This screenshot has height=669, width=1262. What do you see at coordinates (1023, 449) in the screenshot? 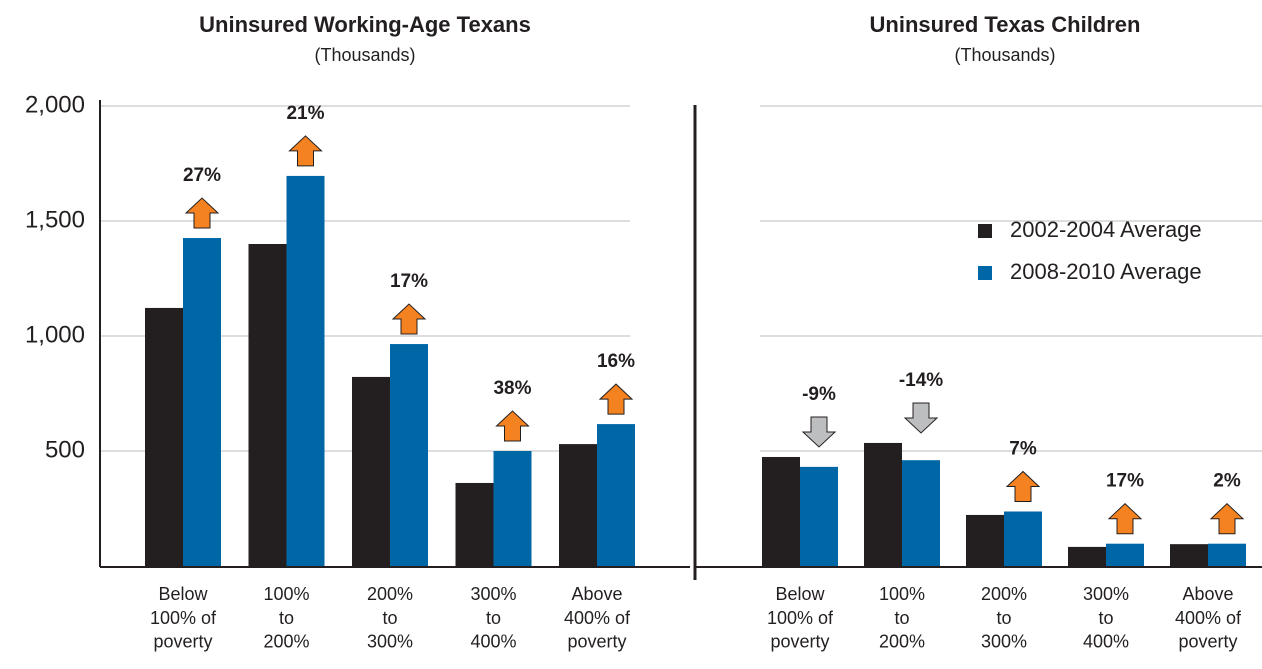
I see `change-label: 7%` at bounding box center [1023, 449].